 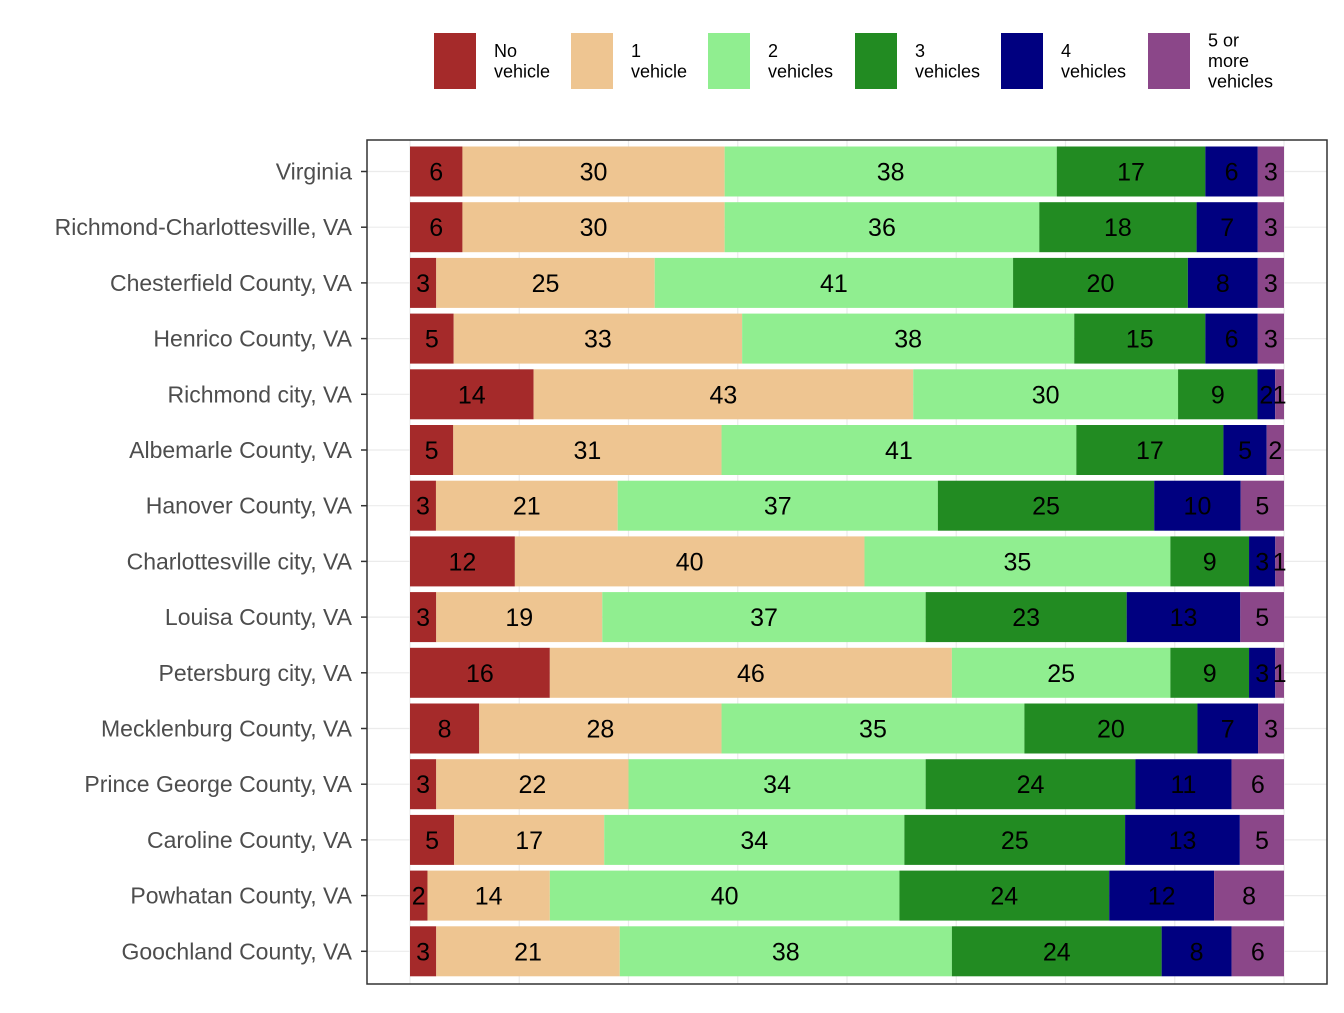 I want to click on data-label: 43, so click(x=723, y=395).